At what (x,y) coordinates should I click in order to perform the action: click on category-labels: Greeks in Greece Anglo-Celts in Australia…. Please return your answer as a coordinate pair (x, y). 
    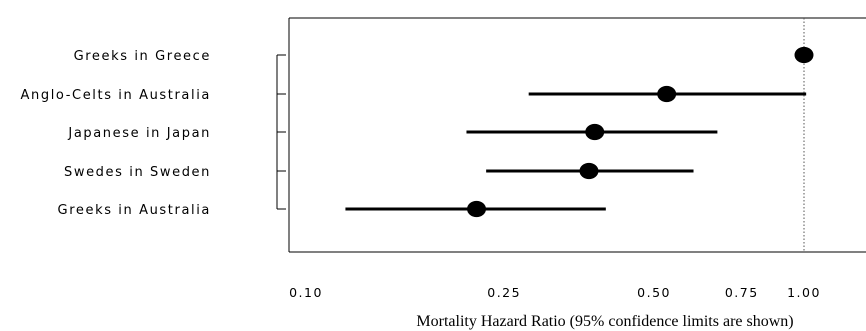
    Looking at the image, I should click on (116, 133).